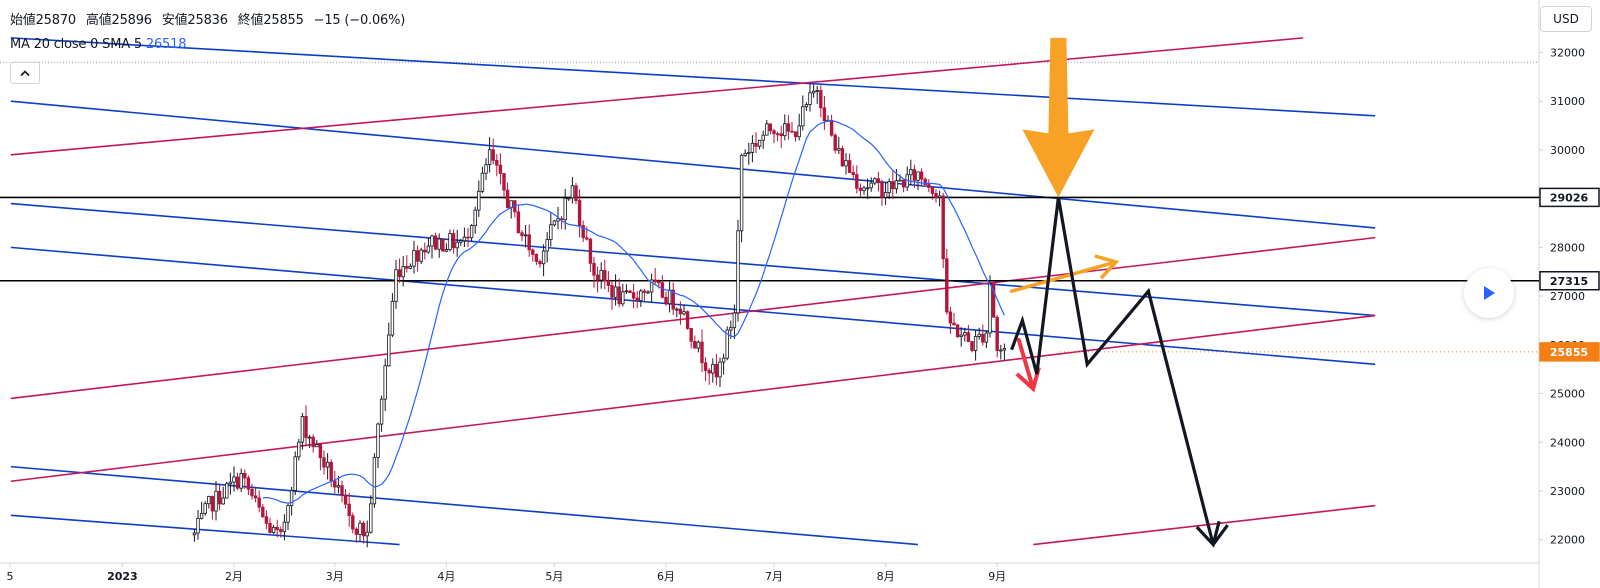 This screenshot has width=1600, height=588. What do you see at coordinates (25, 73) in the screenshot?
I see `collapse-legend-button` at bounding box center [25, 73].